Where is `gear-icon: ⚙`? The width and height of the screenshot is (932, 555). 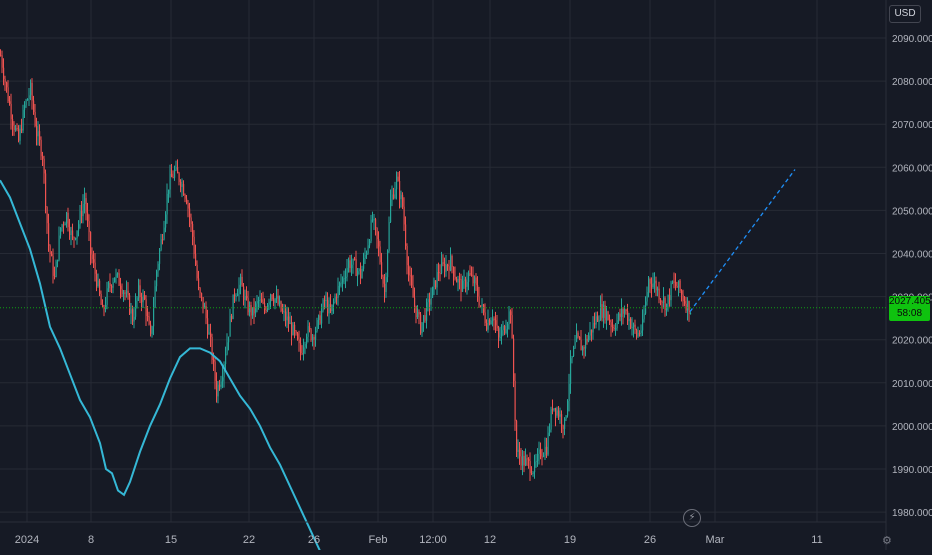
gear-icon: ⚙ is located at coordinates (887, 541).